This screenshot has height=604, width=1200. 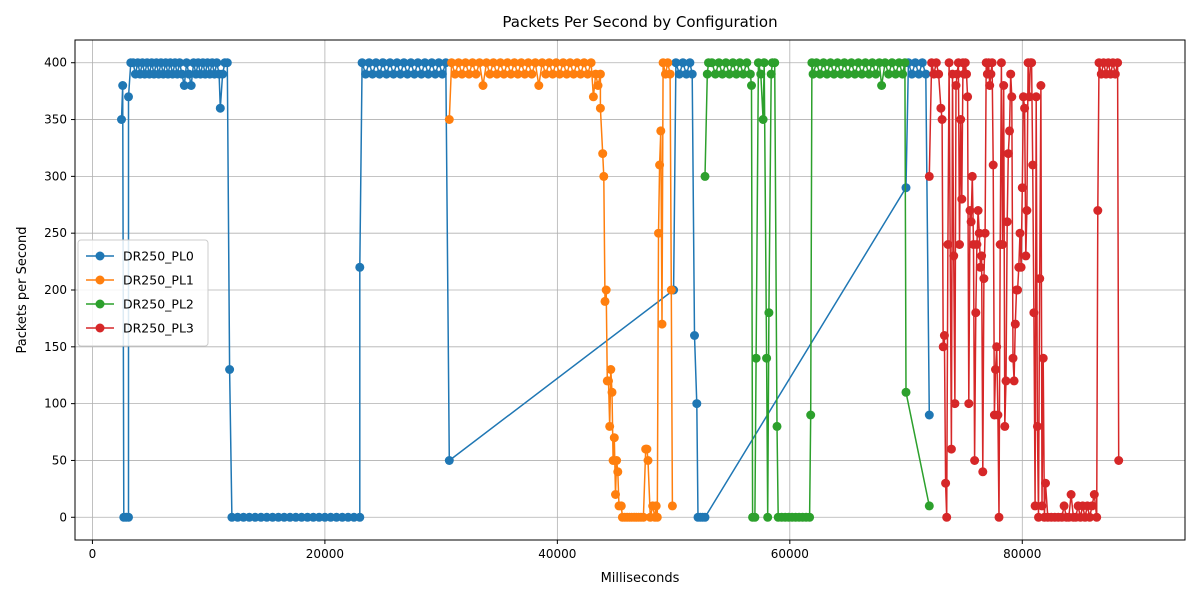 I want to click on legend-label: DR250_PL3, so click(x=158, y=328).